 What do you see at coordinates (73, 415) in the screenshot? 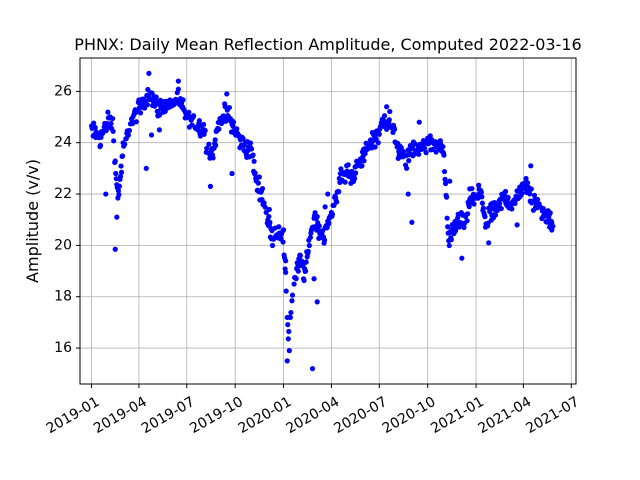
I see `x-tick-label: 2019-01` at bounding box center [73, 415].